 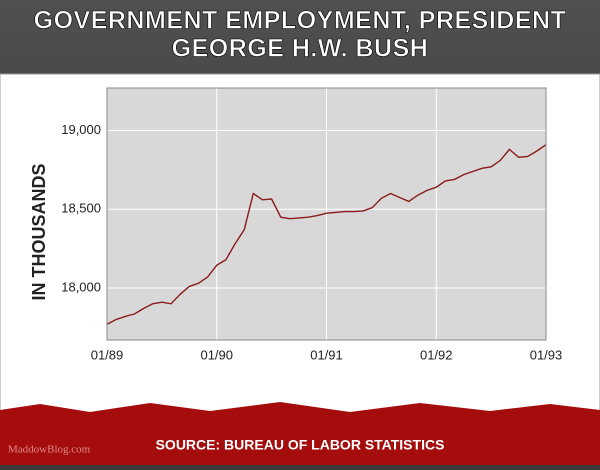 What do you see at coordinates (436, 354) in the screenshot?
I see `x-tick-label: 01/92` at bounding box center [436, 354].